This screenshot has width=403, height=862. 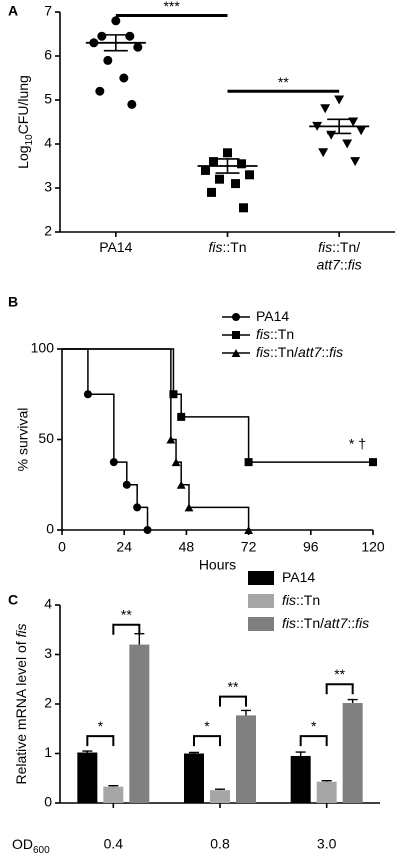 I want to click on y-tick-label: 5, so click(x=48, y=99).